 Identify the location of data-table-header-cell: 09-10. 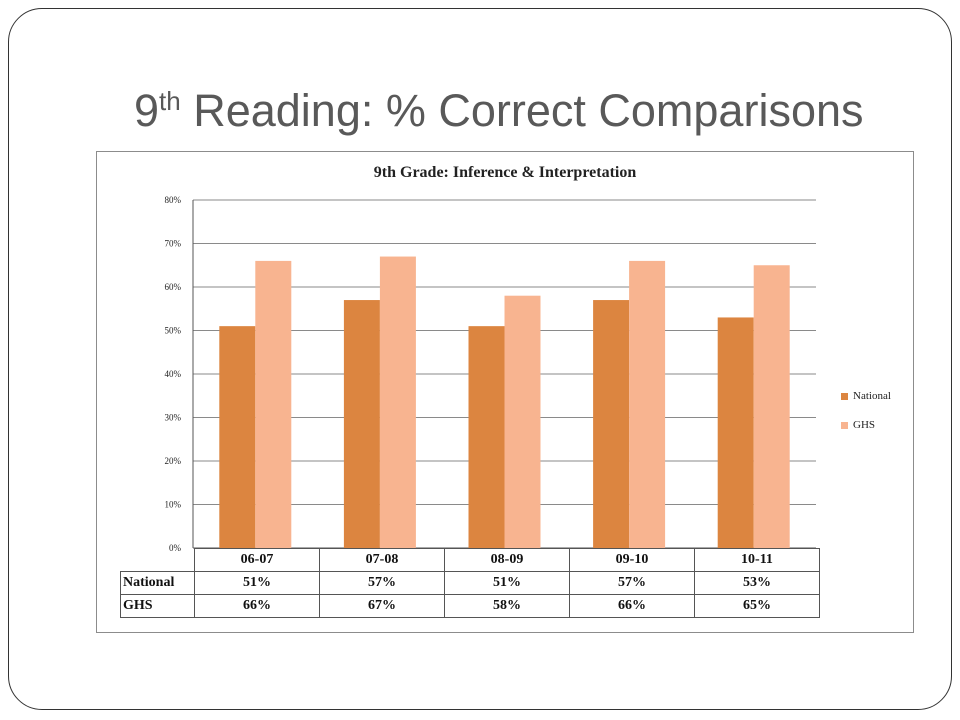
(632, 560).